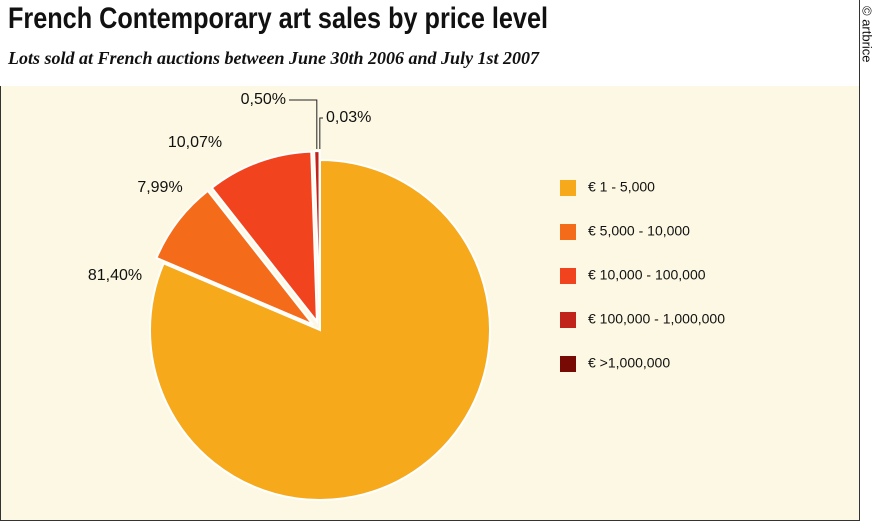  Describe the element at coordinates (348, 117) in the screenshot. I see `data-label: 0,03%` at that location.